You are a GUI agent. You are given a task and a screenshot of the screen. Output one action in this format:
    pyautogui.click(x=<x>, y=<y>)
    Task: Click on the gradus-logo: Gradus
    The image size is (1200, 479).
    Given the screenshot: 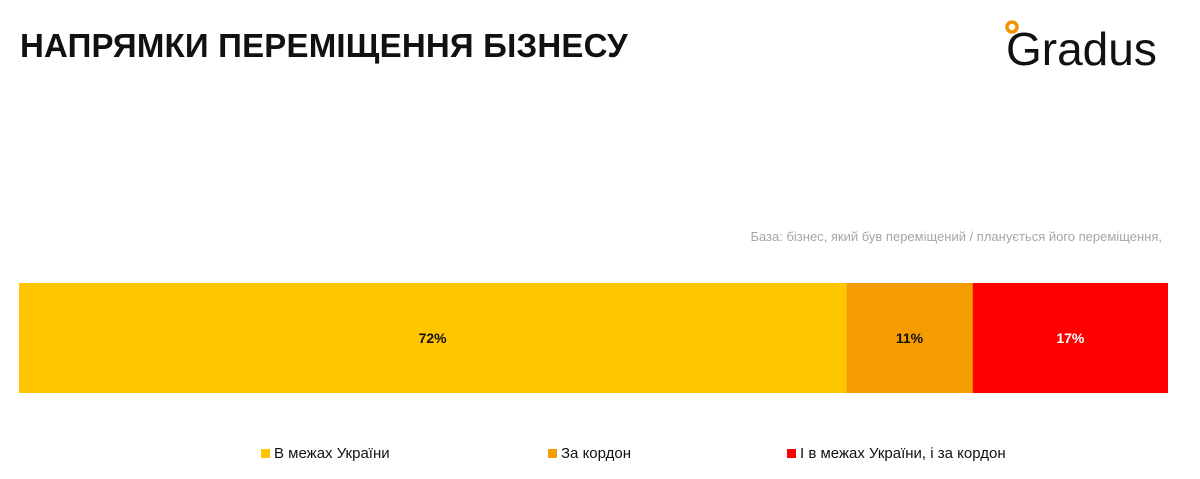 What is the action you would take?
    pyautogui.click(x=1081, y=47)
    